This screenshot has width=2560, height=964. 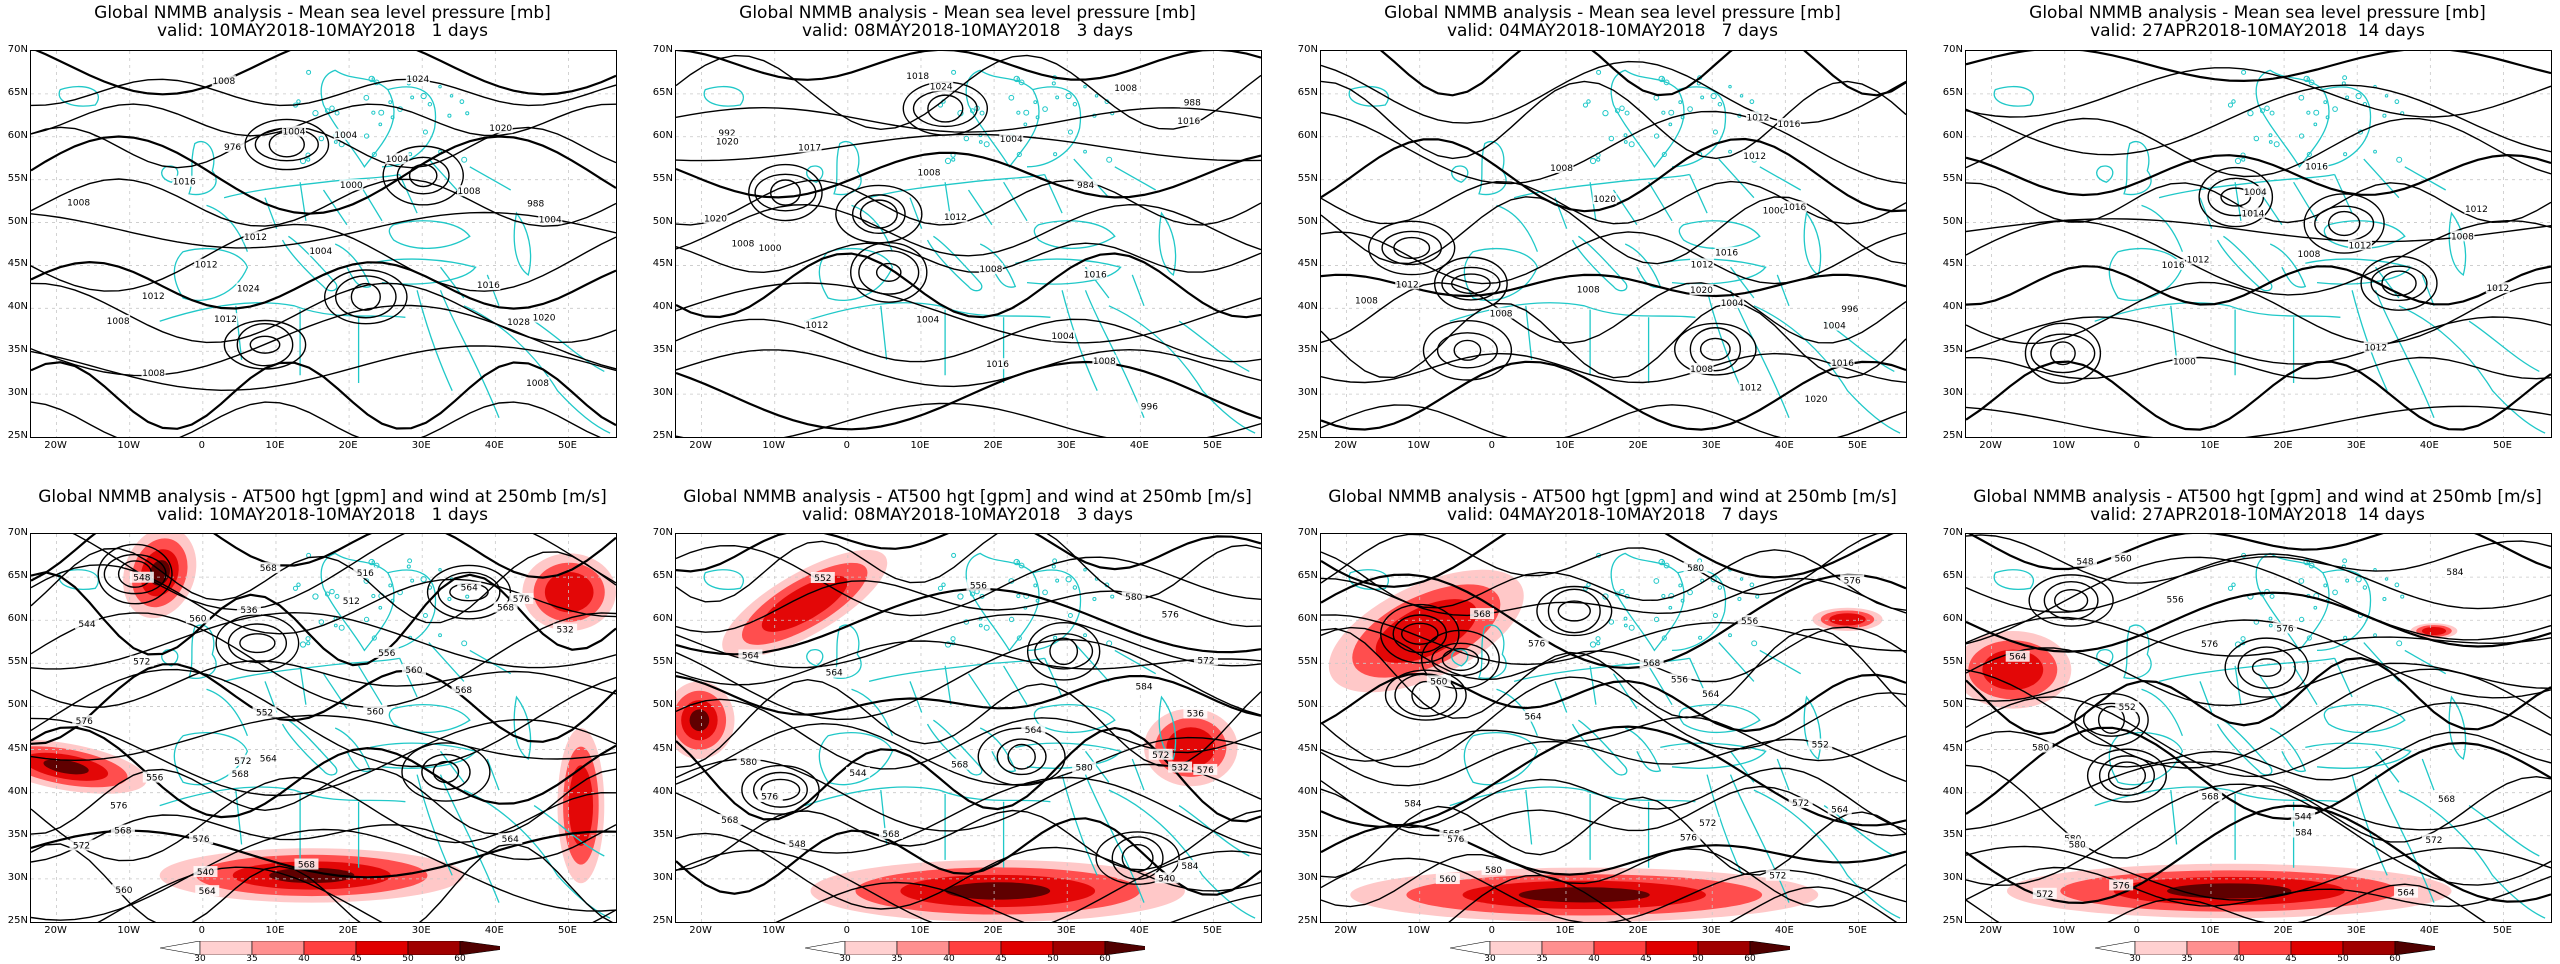 What do you see at coordinates (304, 959) in the screenshot?
I see `colorbar-tick-label: 40` at bounding box center [304, 959].